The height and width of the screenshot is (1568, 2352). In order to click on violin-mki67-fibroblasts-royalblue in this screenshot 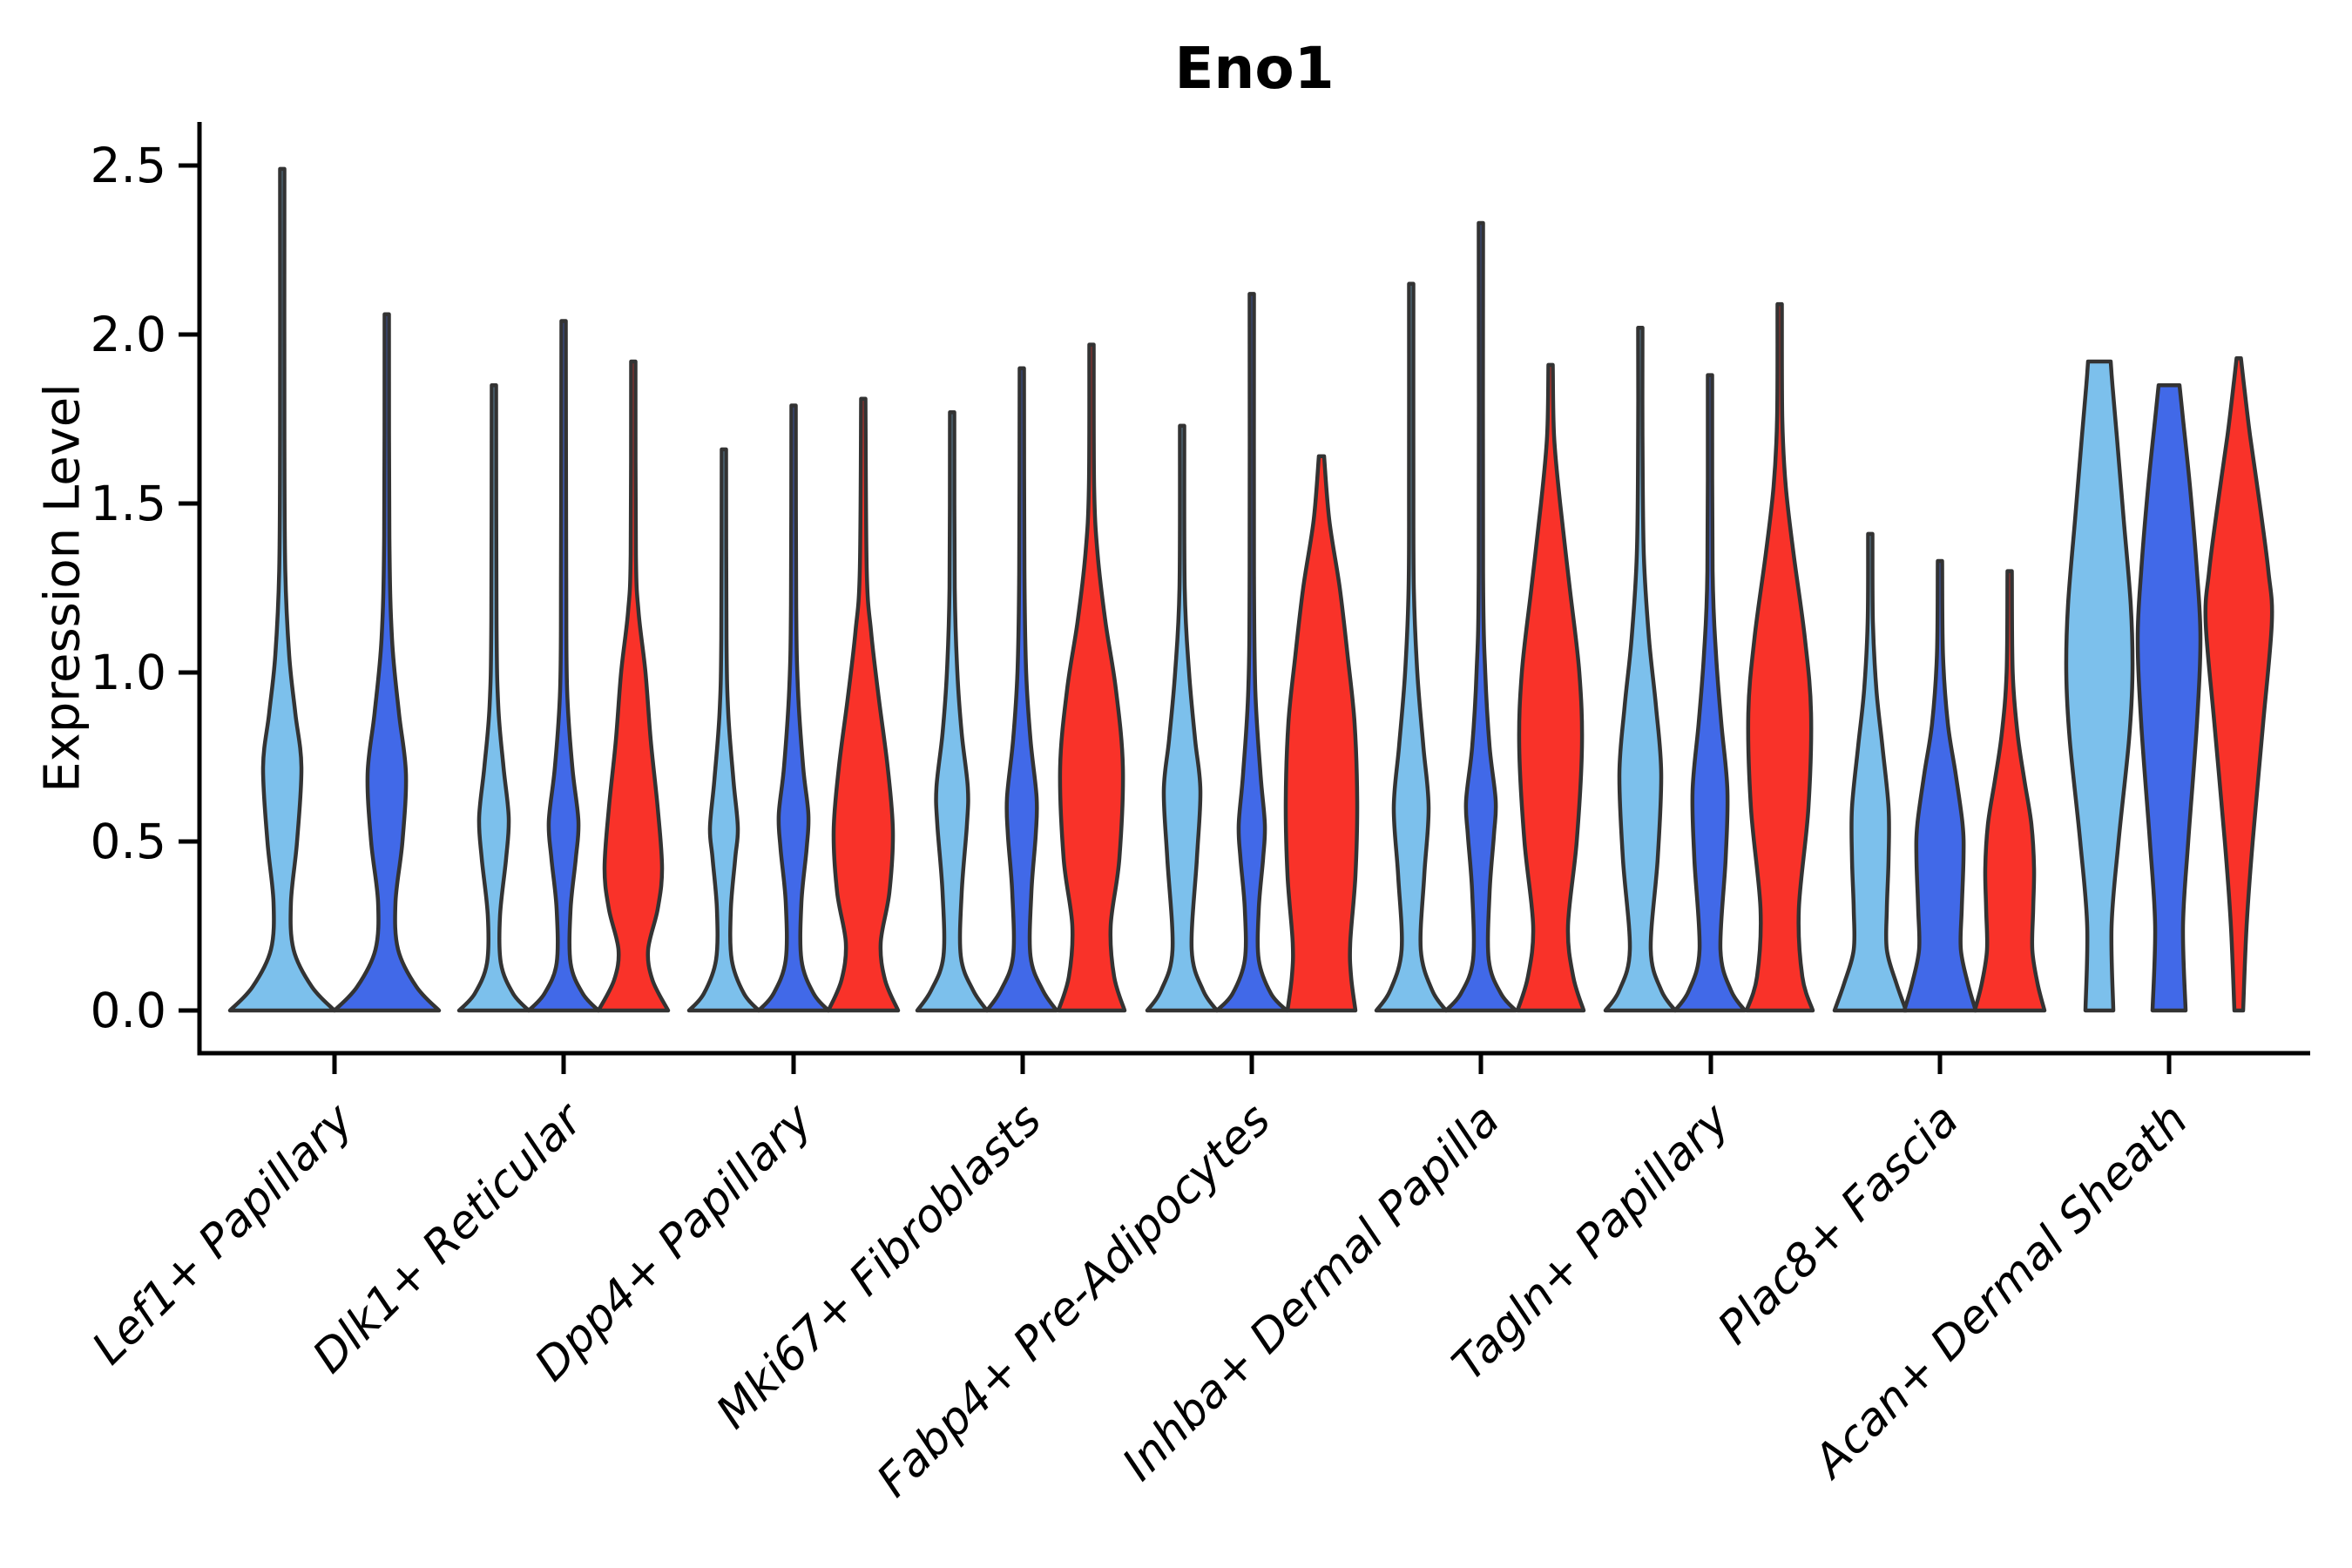, I will do `click(1022, 689)`.